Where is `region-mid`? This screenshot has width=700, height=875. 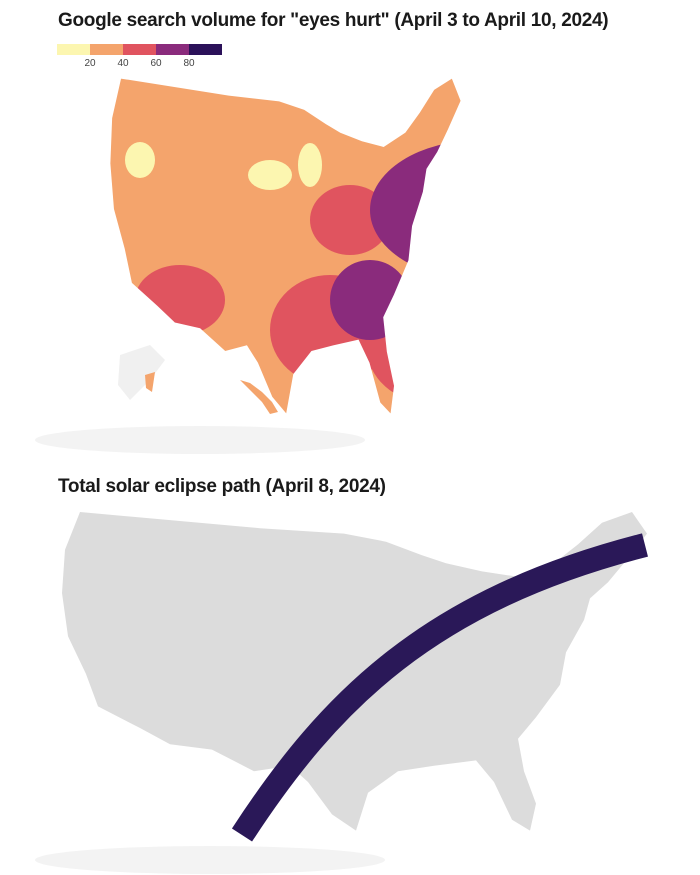
region-mid is located at coordinates (350, 220).